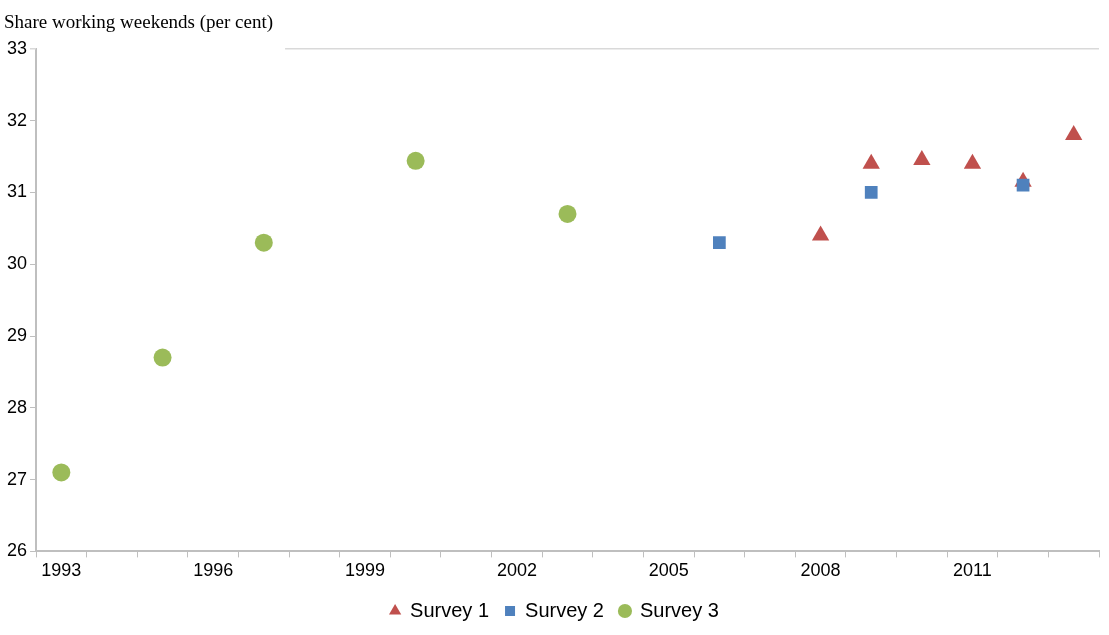 The image size is (1109, 635). What do you see at coordinates (679, 609) in the screenshot?
I see `legend-label: Survey 3` at bounding box center [679, 609].